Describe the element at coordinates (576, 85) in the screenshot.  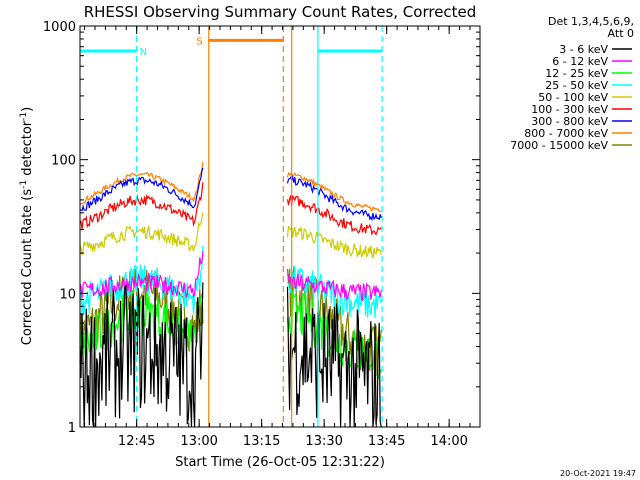
I see `legend-label-3: 25 - 50 keV` at that location.